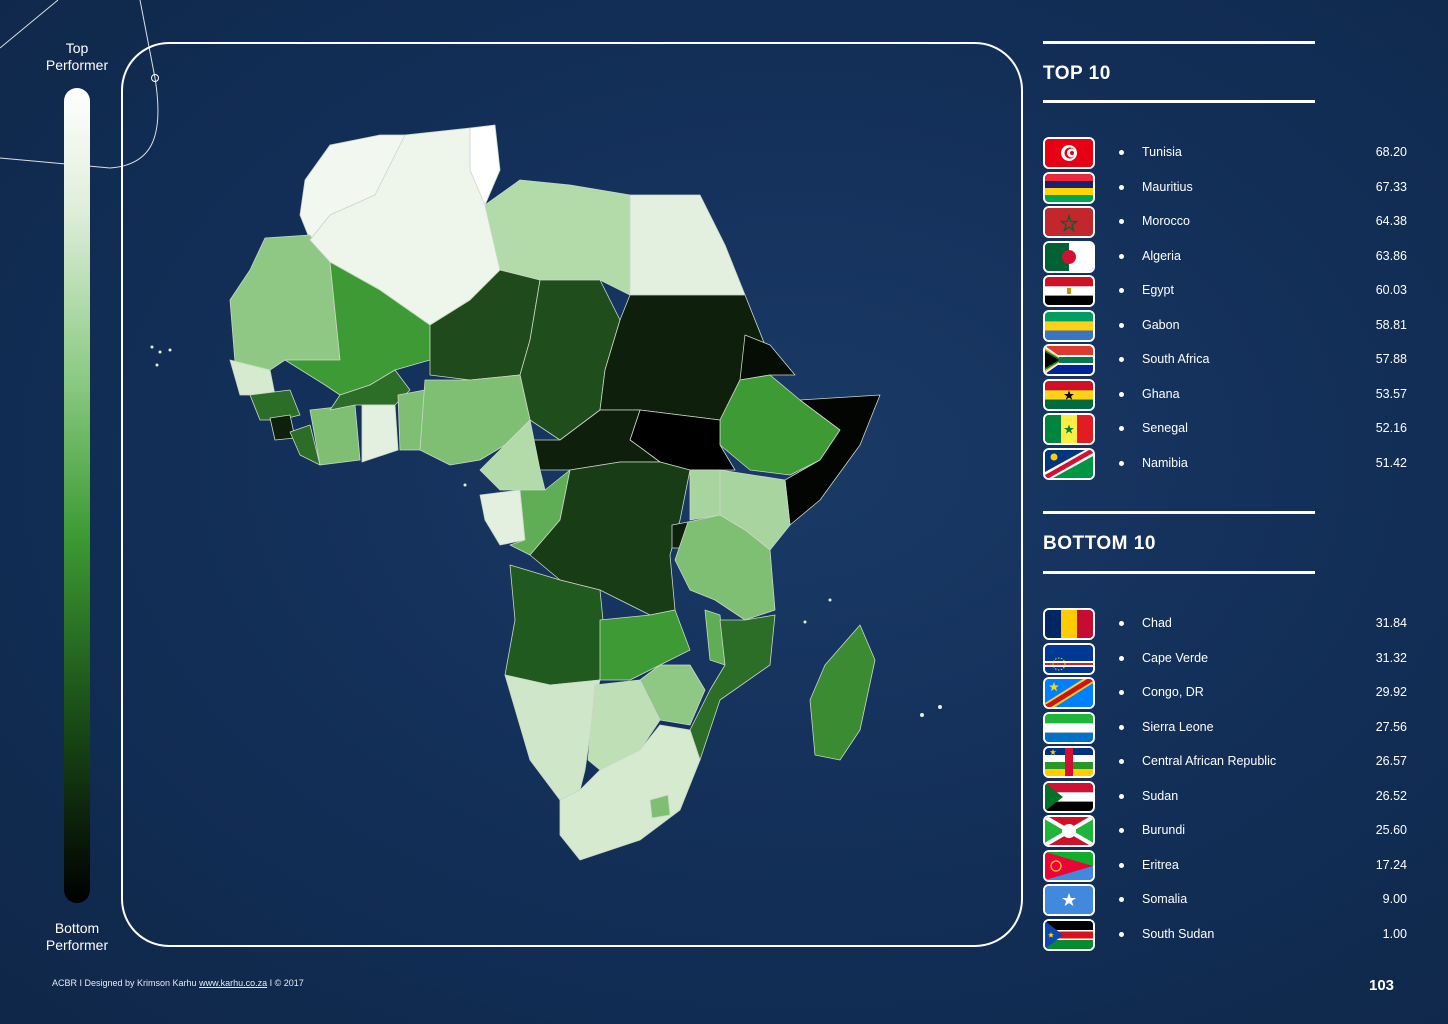 The image size is (1448, 1024). I want to click on algeria-flag-icon, so click(1069, 256).